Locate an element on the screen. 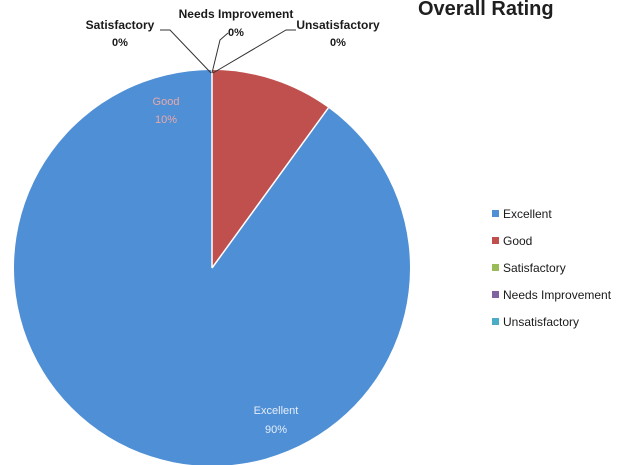 The image size is (633, 465). callout-satisfactory-pct: 0% is located at coordinates (120, 43).